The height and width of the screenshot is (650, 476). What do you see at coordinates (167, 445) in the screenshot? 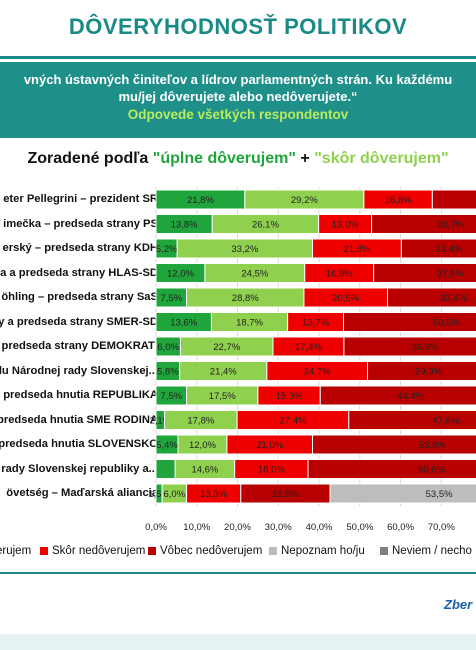
I see `data-label: 5,4%` at bounding box center [167, 445].